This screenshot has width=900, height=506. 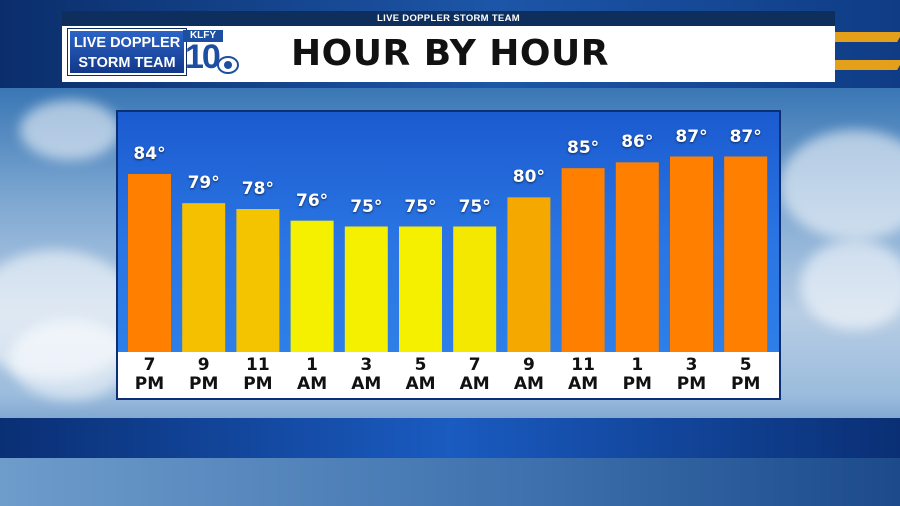 I want to click on x-tick-label-6: 7 AM, so click(x=475, y=375).